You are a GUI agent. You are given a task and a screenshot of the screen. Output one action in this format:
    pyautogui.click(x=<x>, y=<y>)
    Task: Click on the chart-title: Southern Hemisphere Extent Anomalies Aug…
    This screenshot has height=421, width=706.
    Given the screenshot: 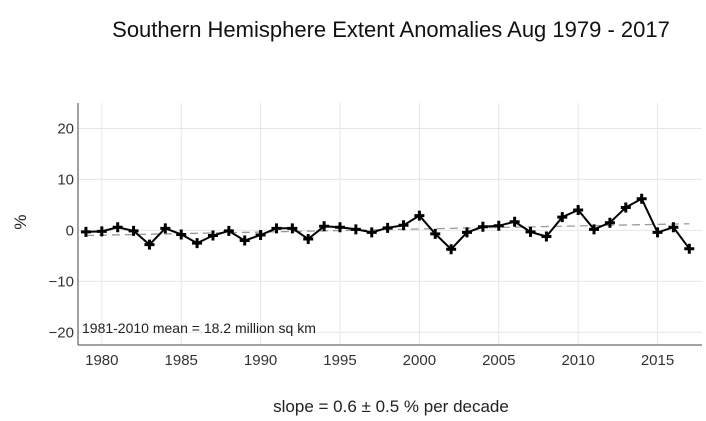 What is the action you would take?
    pyautogui.click(x=391, y=29)
    